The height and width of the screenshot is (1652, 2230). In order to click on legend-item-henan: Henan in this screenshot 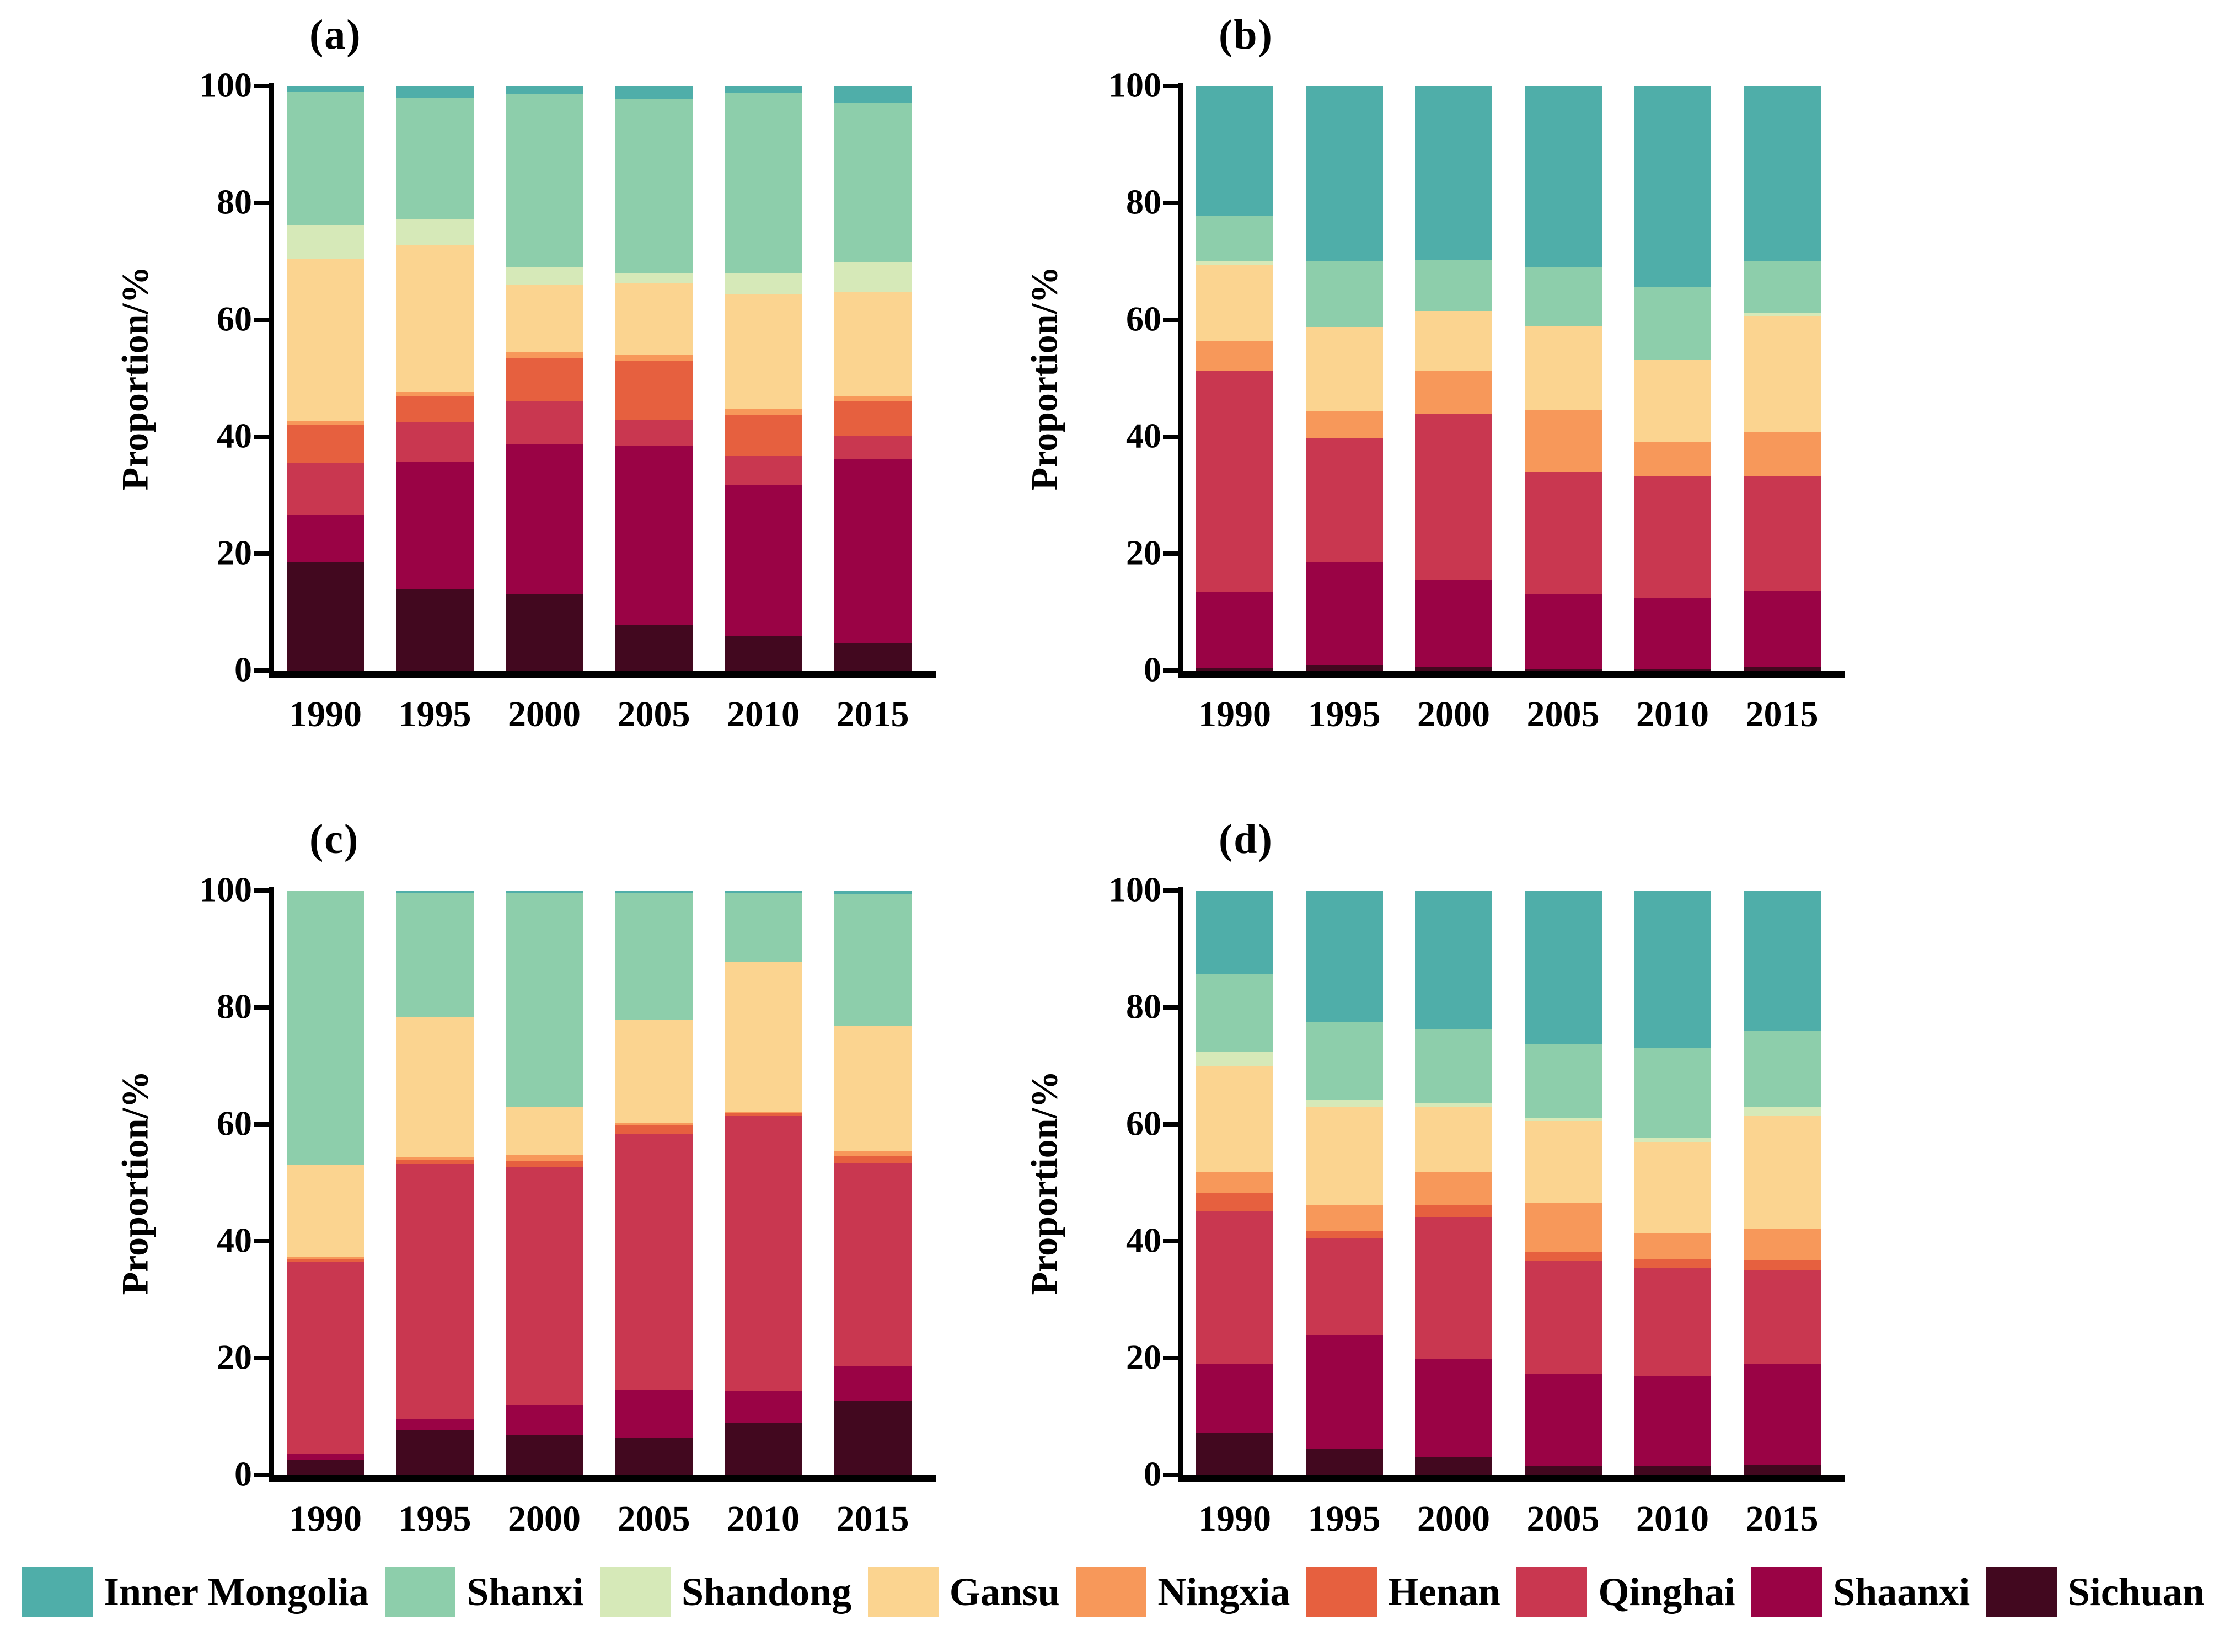, I will do `click(1403, 1592)`.